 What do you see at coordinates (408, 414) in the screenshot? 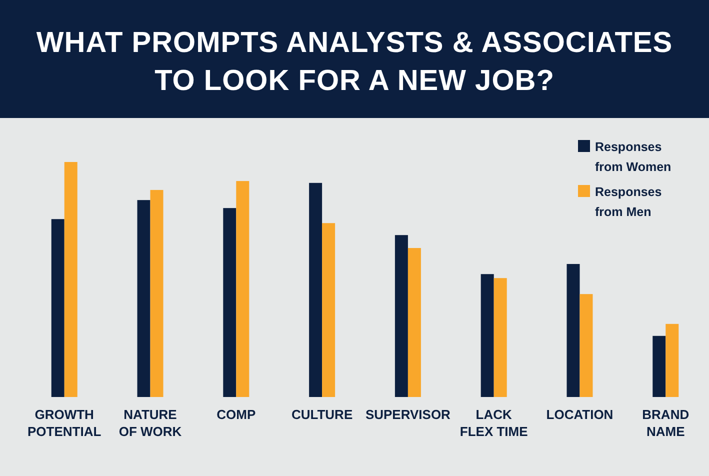
I see `x-tick-label: SUPERVISOR` at bounding box center [408, 414].